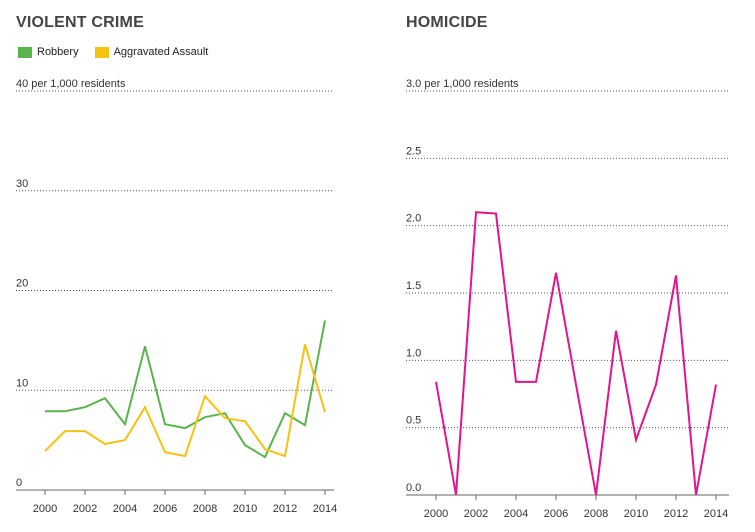 This screenshot has height=532, width=755. I want to click on homicide-y-tick-label: 0.0, so click(413, 488).